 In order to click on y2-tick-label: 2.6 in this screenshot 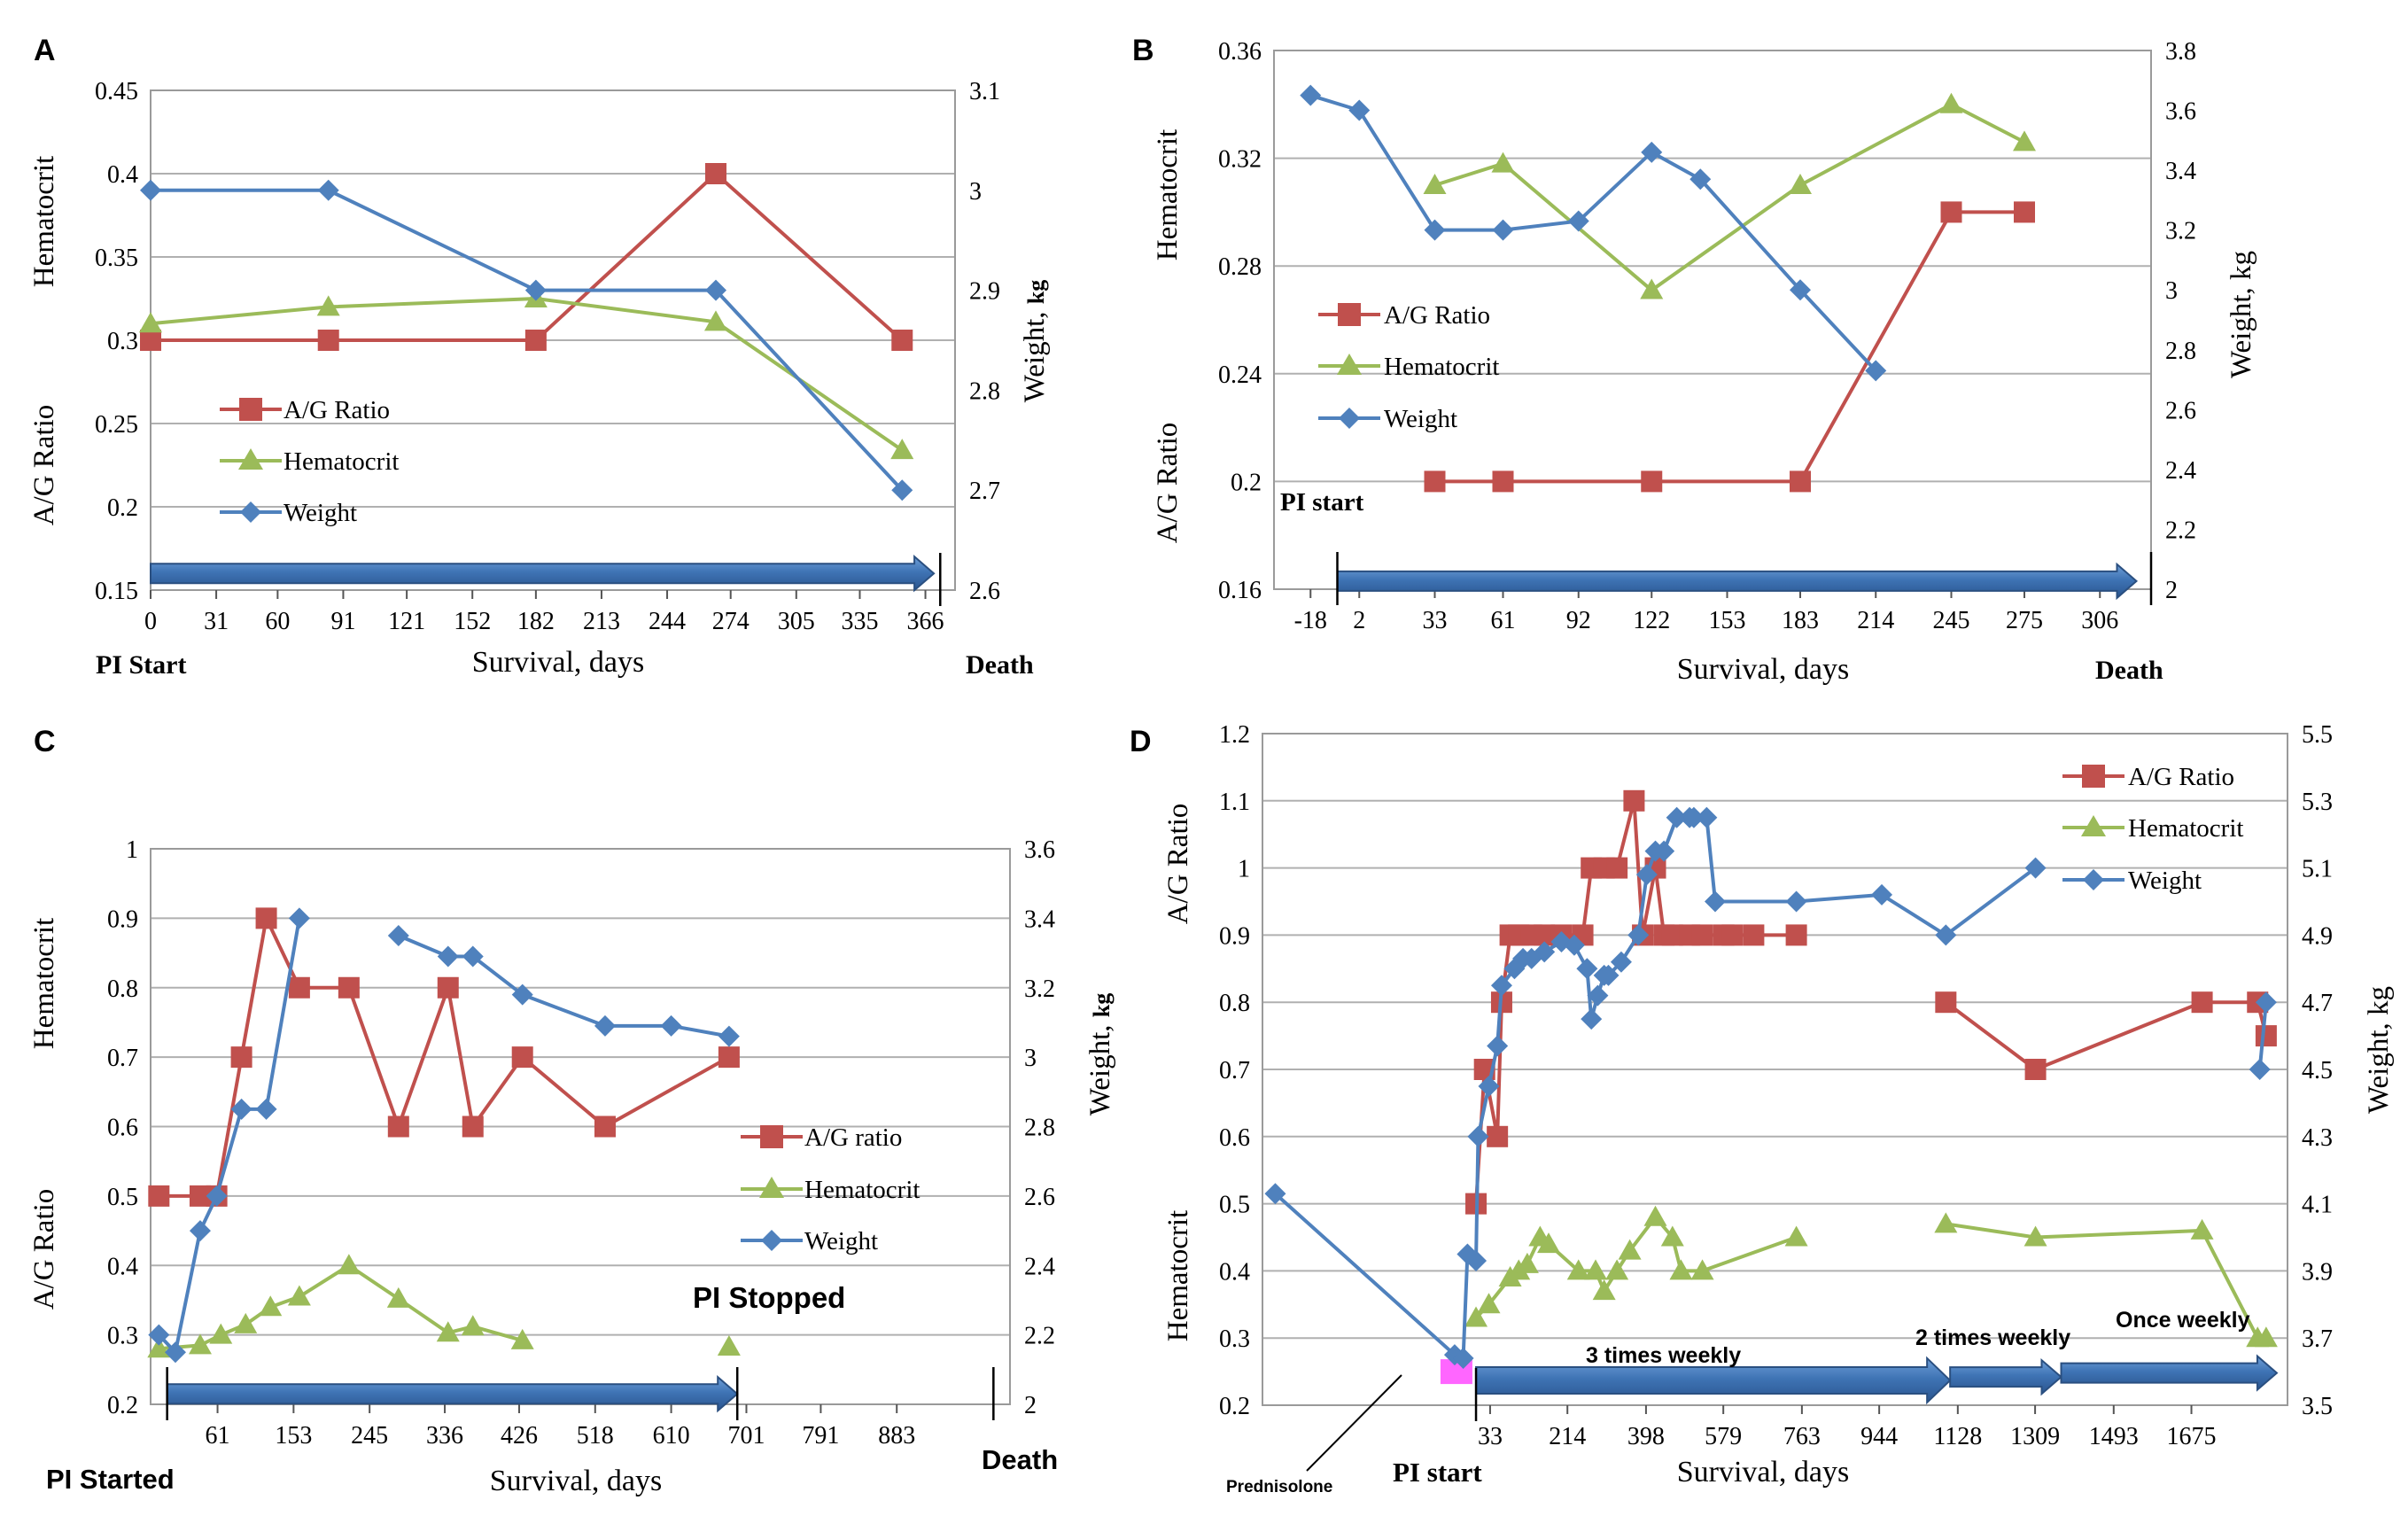, I will do `click(984, 591)`.